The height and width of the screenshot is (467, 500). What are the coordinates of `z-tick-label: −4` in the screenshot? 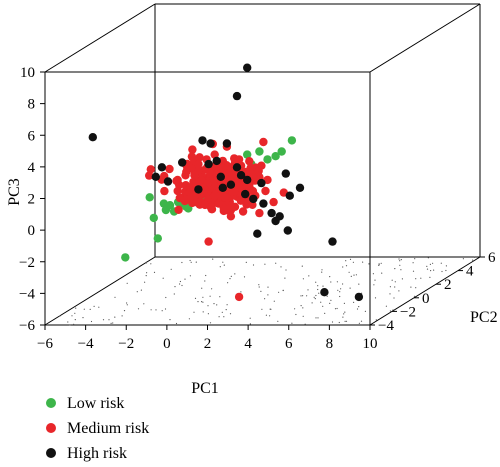 It's located at (27, 294).